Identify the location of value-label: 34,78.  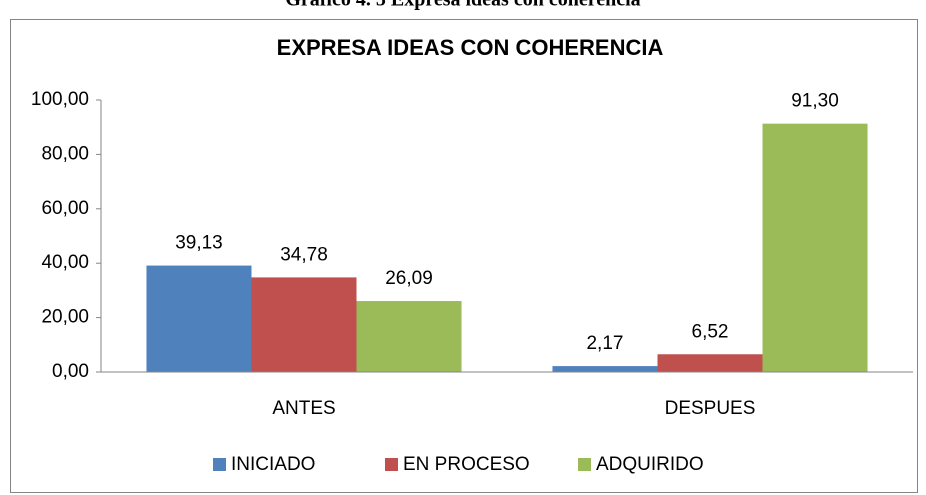
(304, 254).